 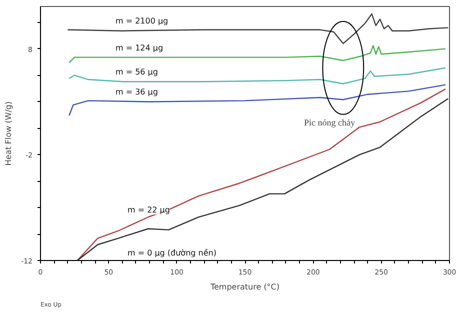 What do you see at coordinates (244, 287) in the screenshot?
I see `x-axis-title: Temperature (°C)` at bounding box center [244, 287].